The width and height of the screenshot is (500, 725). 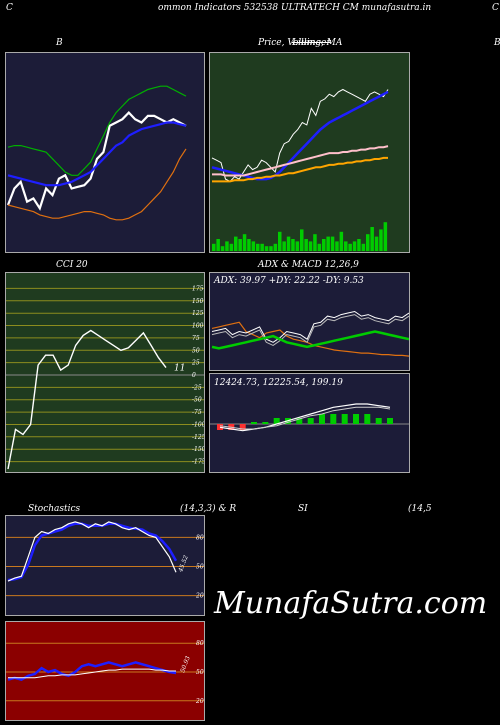 What do you see at coordinates (310, 340) in the screenshot?
I see `adx-line` at bounding box center [310, 340].